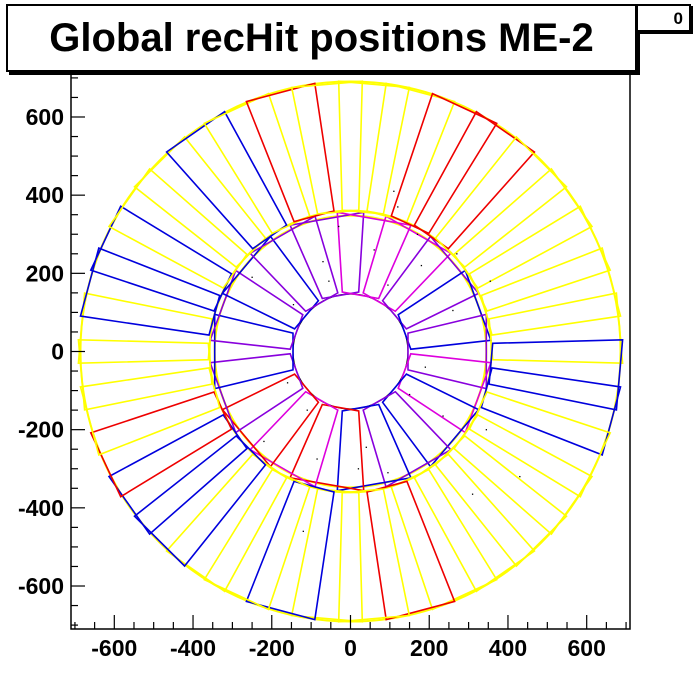 This screenshot has height=700, width=700. Describe the element at coordinates (41, 586) in the screenshot. I see `y-tick-label: -600` at that location.